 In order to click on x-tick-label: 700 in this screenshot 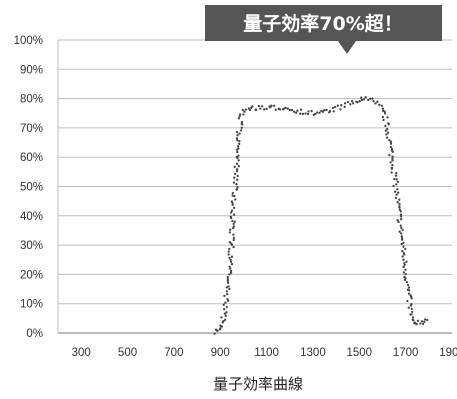, I will do `click(173, 353)`.